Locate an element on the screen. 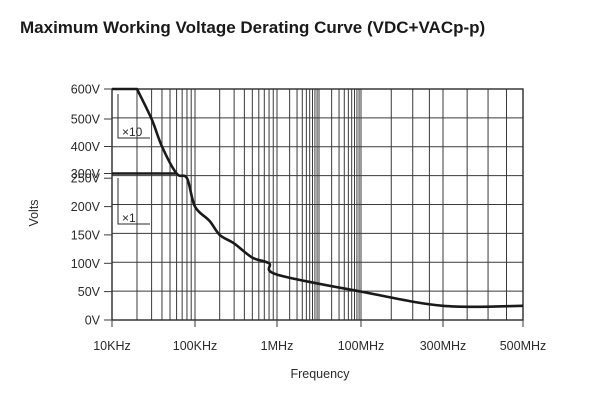 This screenshot has height=414, width=600. x-tick-label: 100KHz is located at coordinates (195, 346).